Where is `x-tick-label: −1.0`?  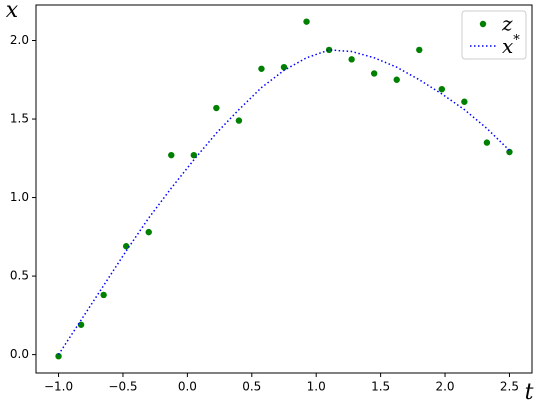
x-tick-label: −1.0 is located at coordinates (58, 387).